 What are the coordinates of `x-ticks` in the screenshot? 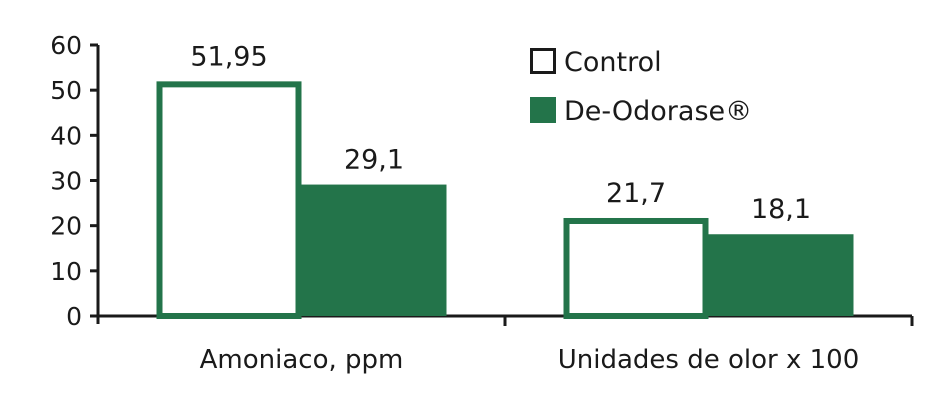 It's located at (708, 321).